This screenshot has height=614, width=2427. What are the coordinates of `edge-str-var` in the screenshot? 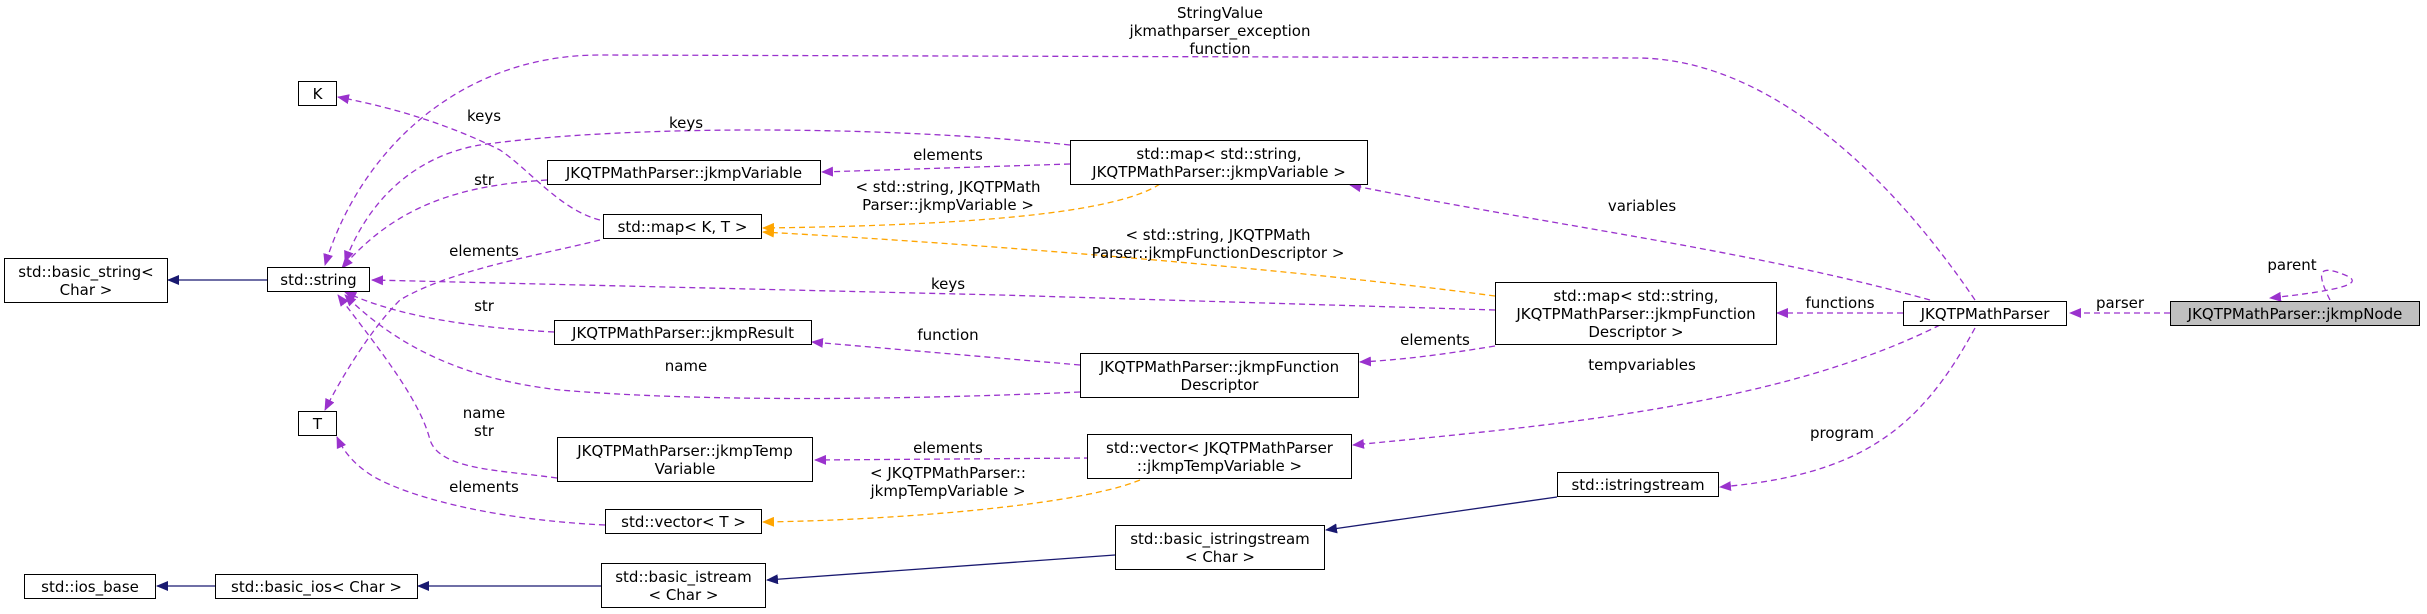 It's located at (444, 224).